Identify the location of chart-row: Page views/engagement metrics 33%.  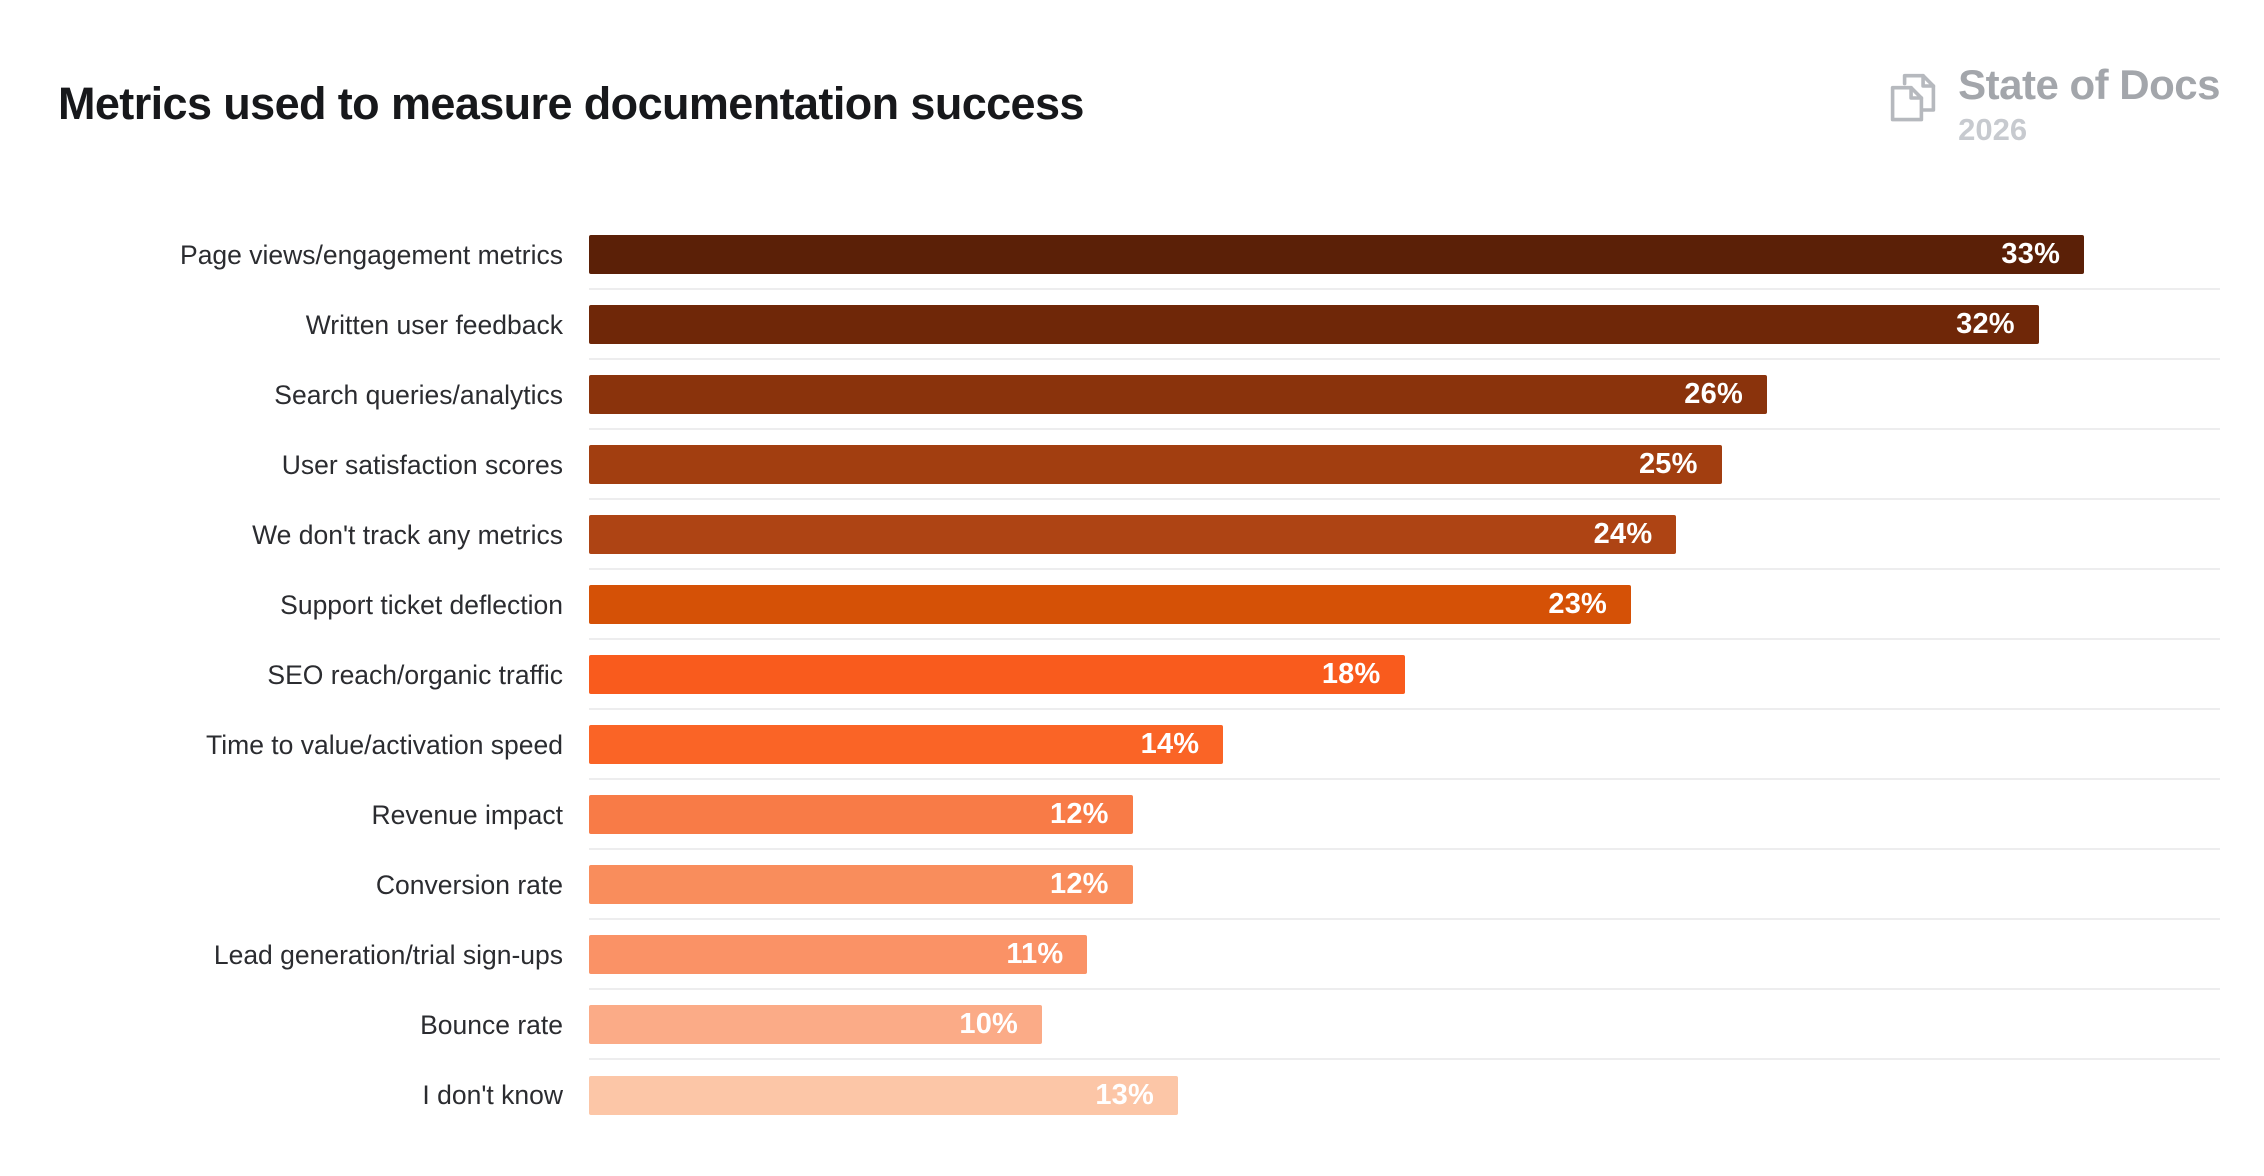
(1139, 255).